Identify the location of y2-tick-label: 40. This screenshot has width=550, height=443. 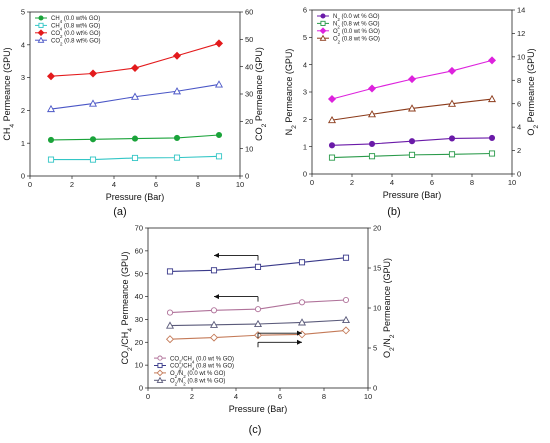
(249, 66).